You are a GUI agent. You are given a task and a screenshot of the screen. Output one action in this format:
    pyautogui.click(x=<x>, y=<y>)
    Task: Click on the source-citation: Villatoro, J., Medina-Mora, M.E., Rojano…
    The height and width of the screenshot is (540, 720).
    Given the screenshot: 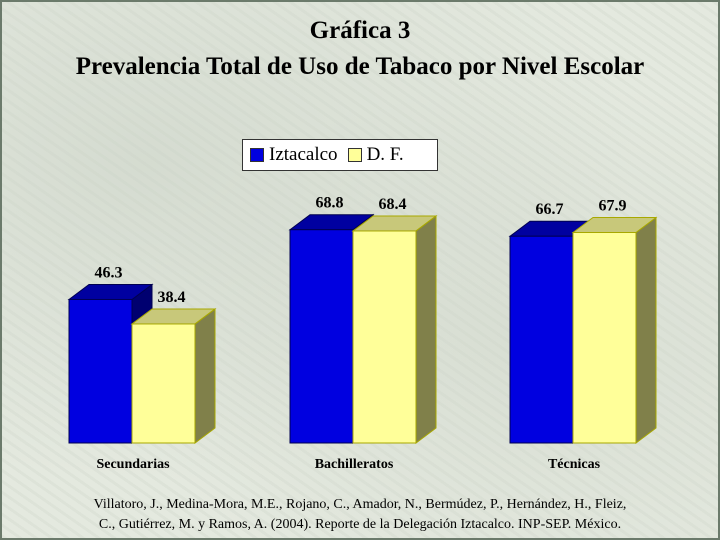 What is the action you would take?
    pyautogui.click(x=360, y=515)
    